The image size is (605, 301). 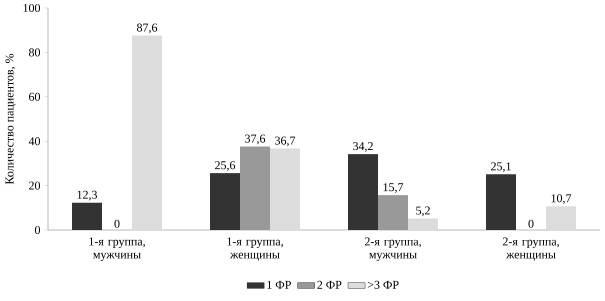 What do you see at coordinates (147, 29) in the screenshot?
I see `data-label: 87,6` at bounding box center [147, 29].